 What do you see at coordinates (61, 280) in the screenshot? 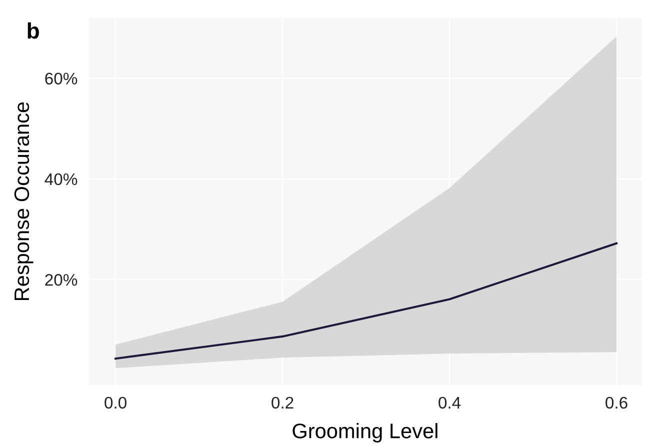
I see `y-tick-label: 20%` at bounding box center [61, 280].